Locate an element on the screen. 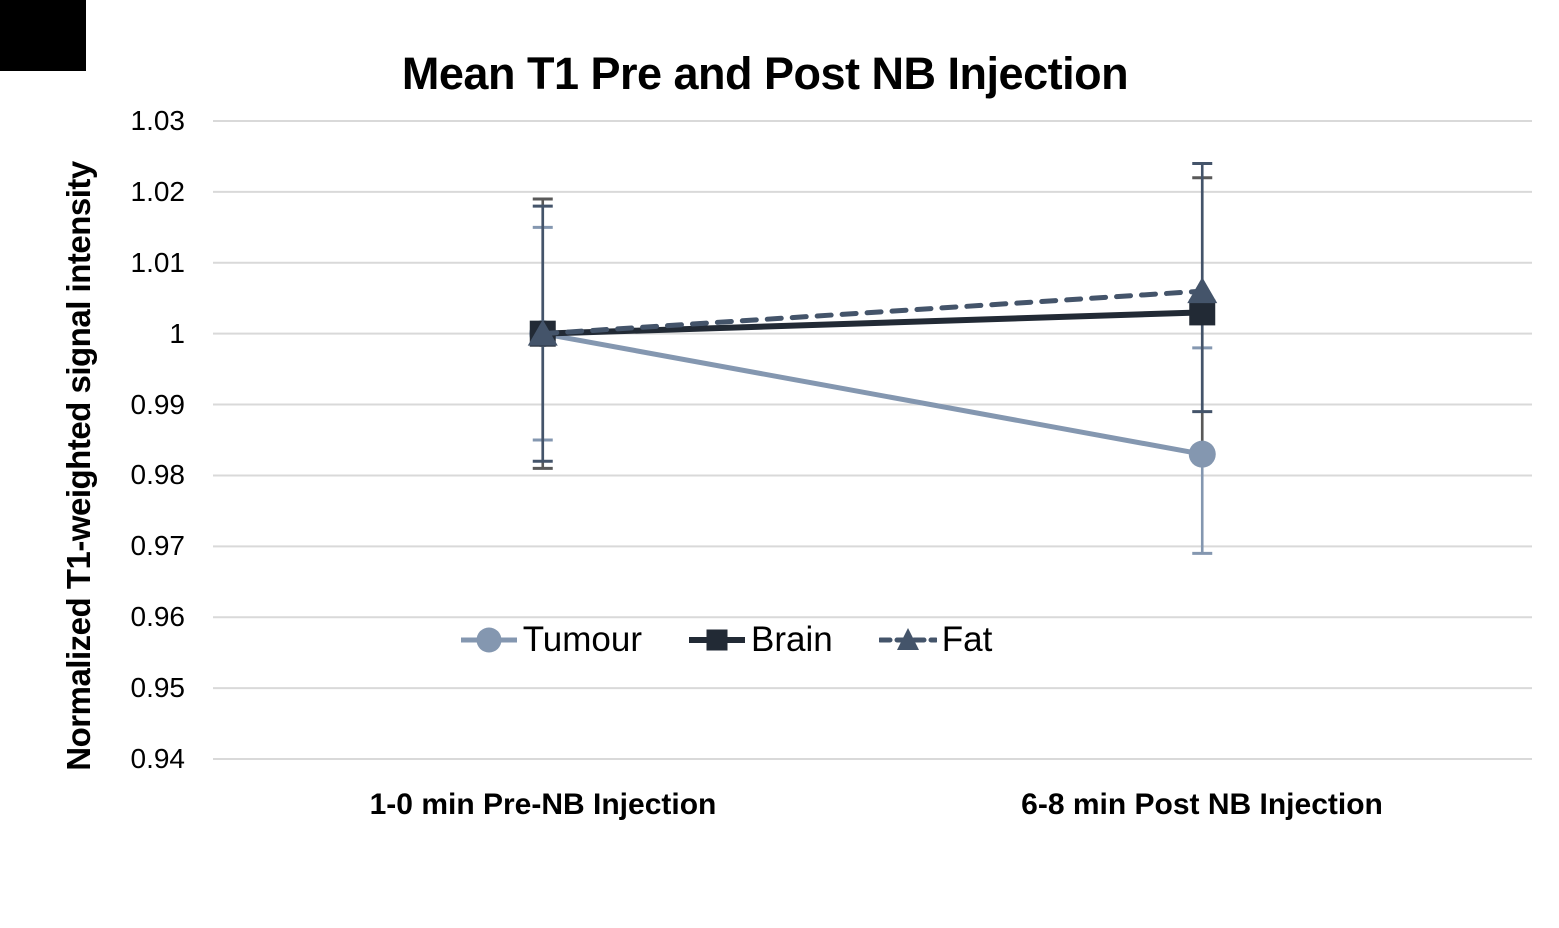  fat-triangle-marker-icon is located at coordinates (907, 640).